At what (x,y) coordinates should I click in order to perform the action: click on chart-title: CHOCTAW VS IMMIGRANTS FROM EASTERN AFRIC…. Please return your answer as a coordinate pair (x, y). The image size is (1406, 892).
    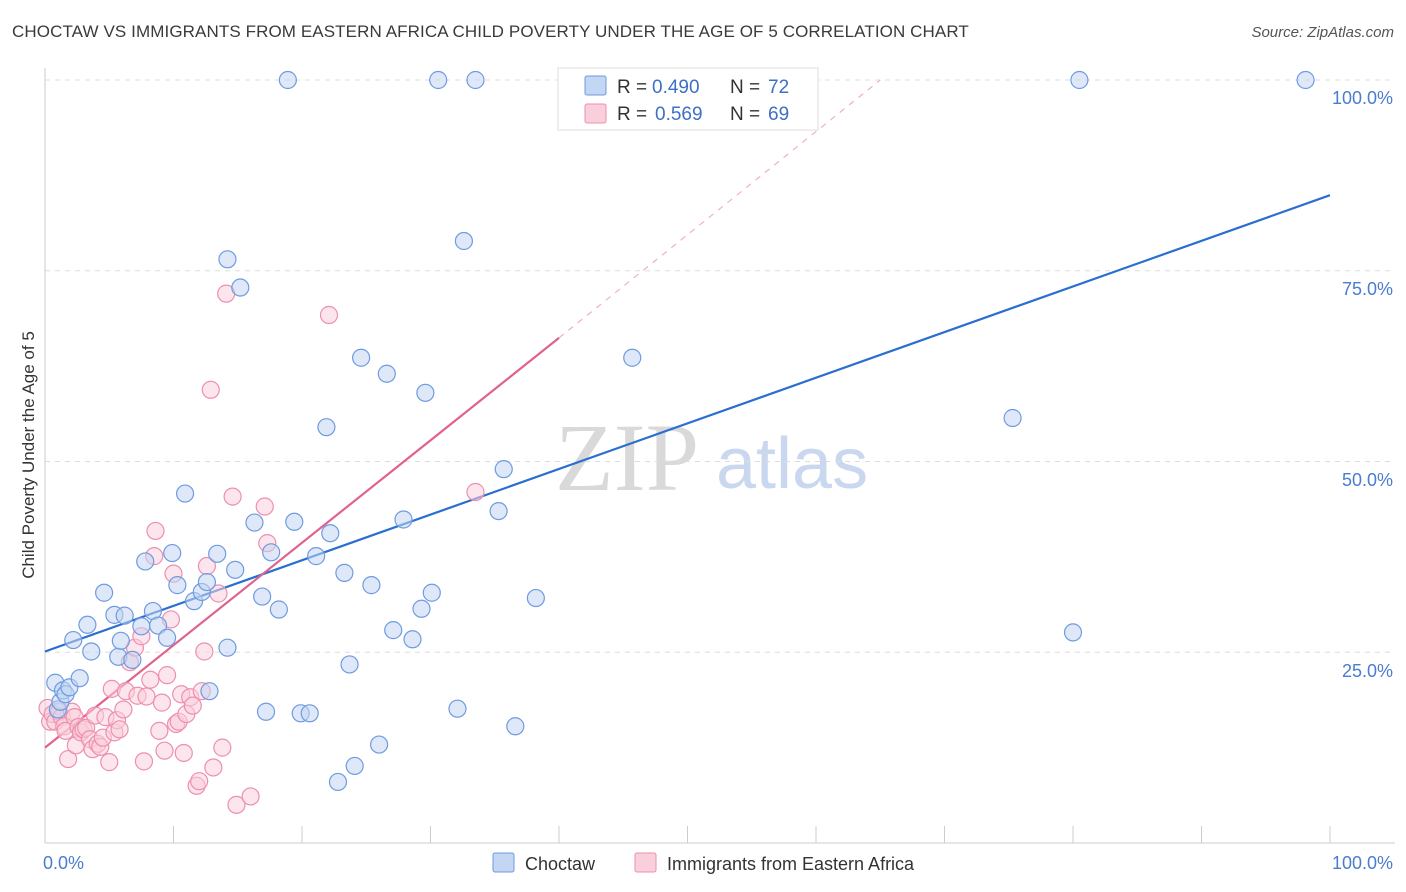
    Looking at the image, I should click on (490, 31).